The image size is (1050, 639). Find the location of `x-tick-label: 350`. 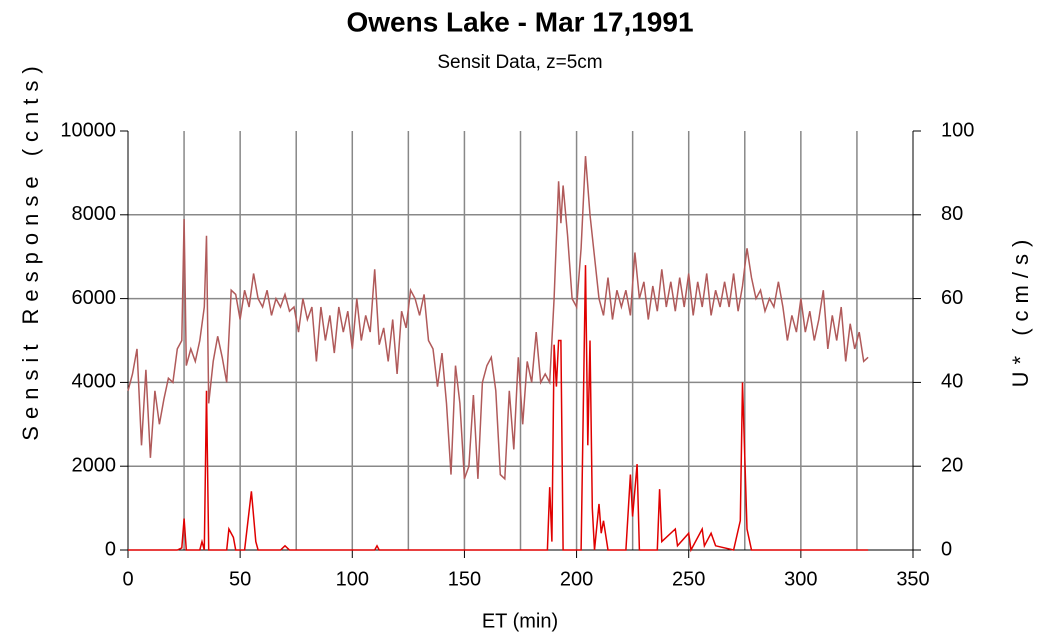

x-tick-label: 350 is located at coordinates (912, 579).